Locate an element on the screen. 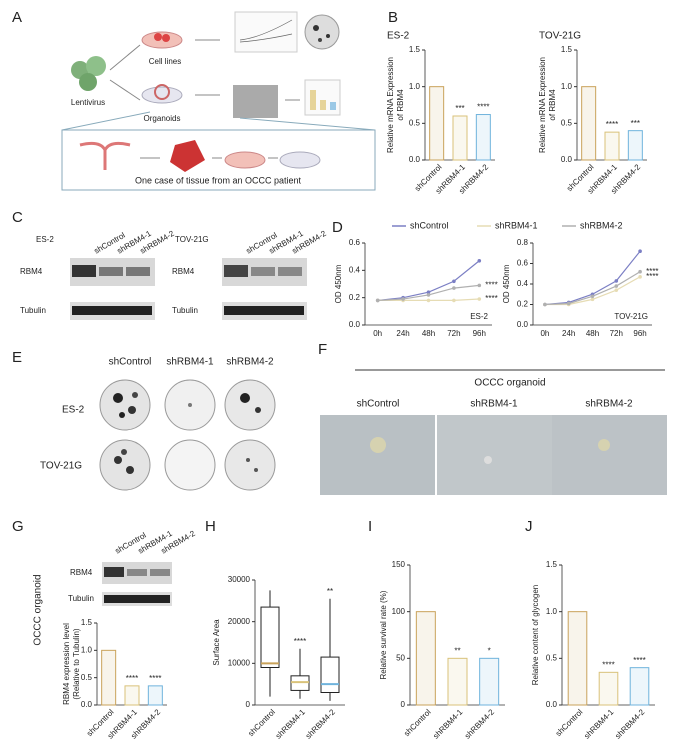 The image size is (696, 751). panel-label: G is located at coordinates (18, 526).